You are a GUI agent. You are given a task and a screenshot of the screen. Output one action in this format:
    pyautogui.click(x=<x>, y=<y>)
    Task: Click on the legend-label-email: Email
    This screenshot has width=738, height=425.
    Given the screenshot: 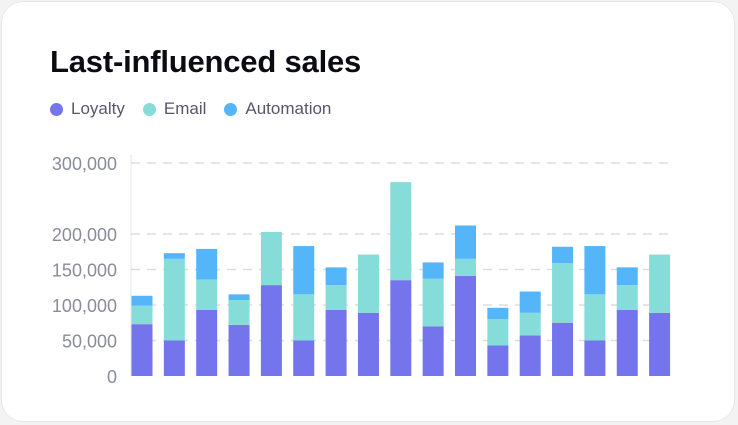 What is the action you would take?
    pyautogui.click(x=185, y=108)
    